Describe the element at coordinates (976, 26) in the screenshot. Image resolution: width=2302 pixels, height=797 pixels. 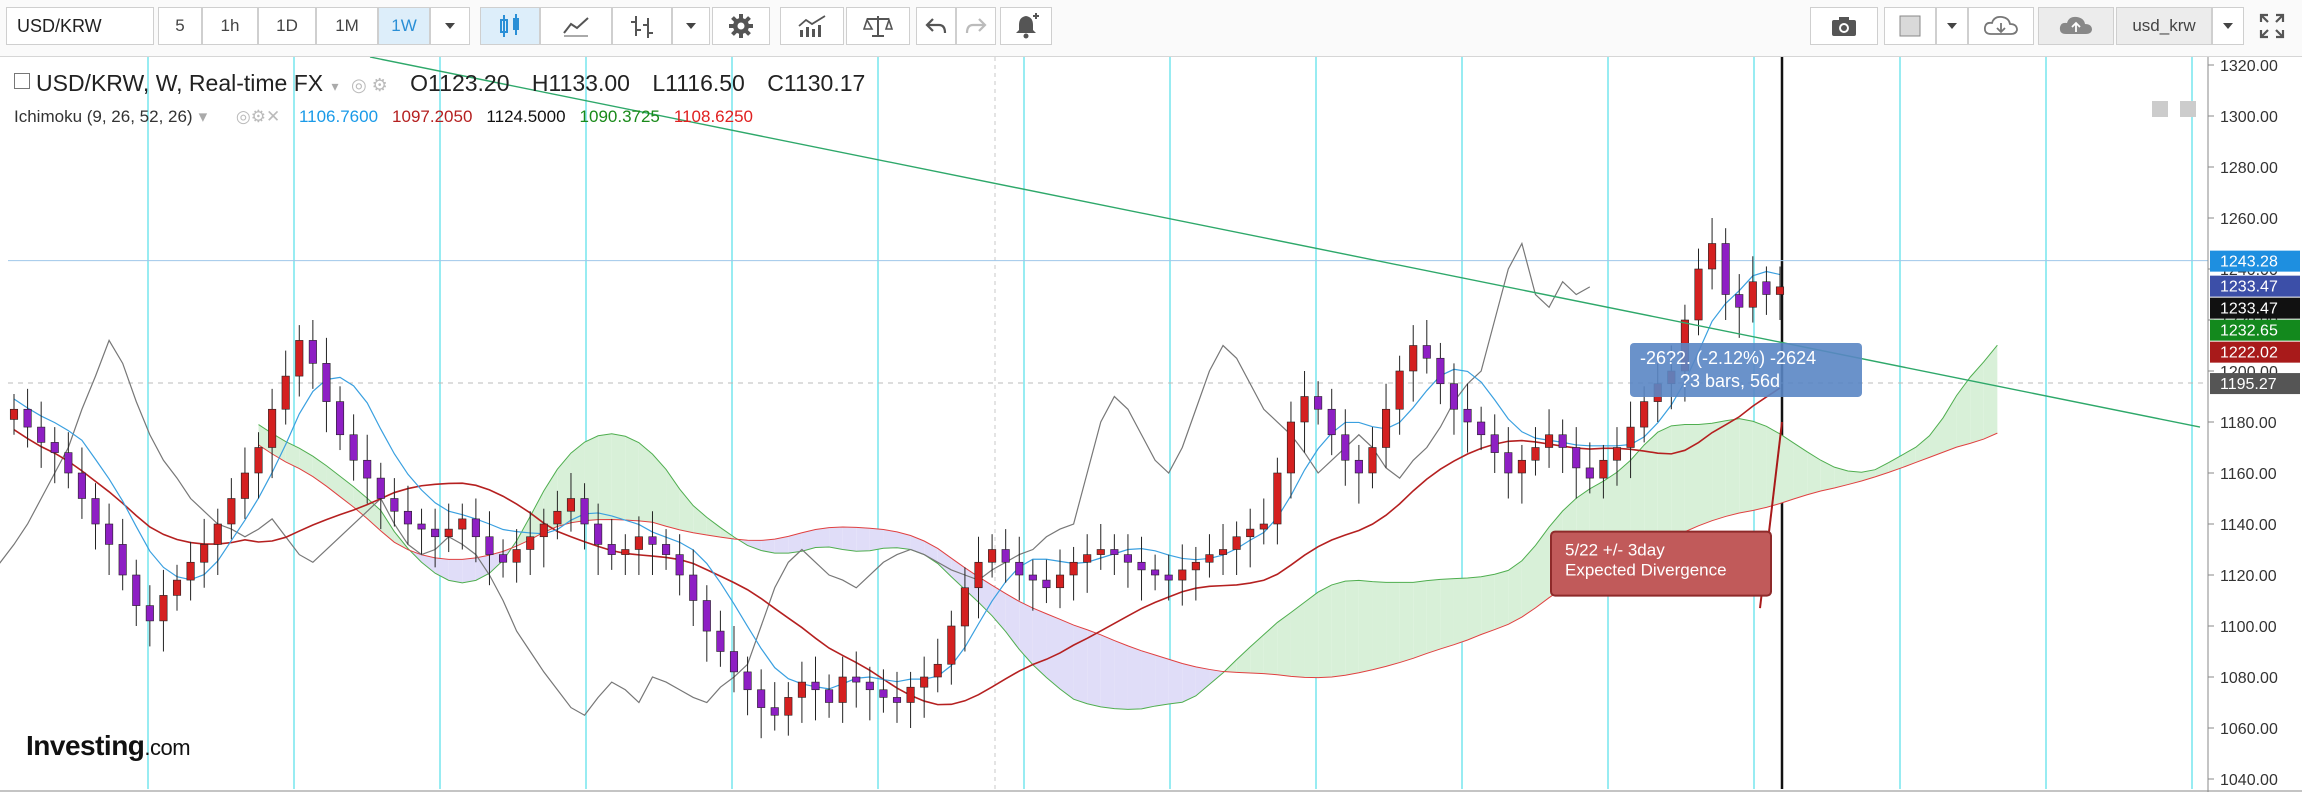
I see `redo-button` at that location.